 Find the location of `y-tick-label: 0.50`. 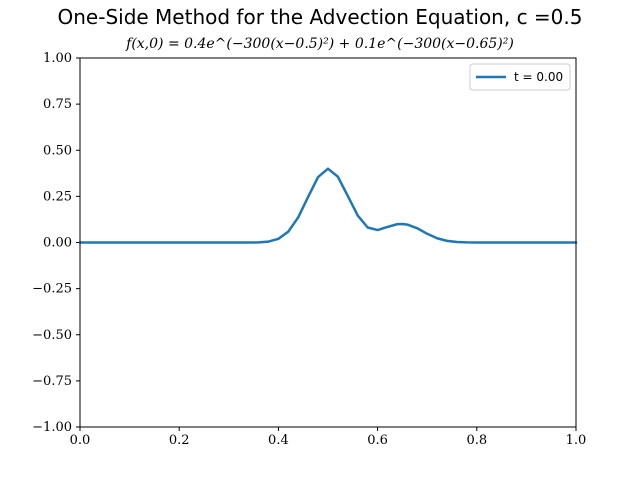

y-tick-label: 0.50 is located at coordinates (57, 150).